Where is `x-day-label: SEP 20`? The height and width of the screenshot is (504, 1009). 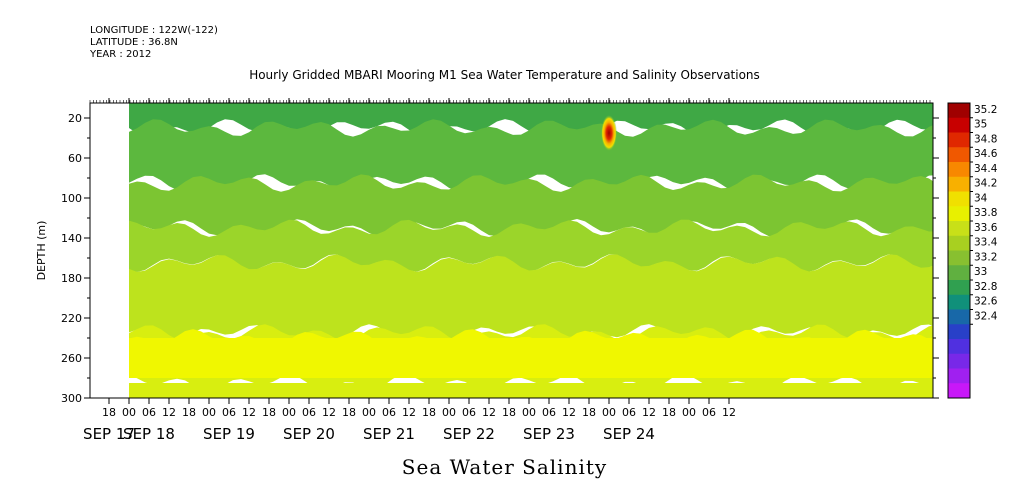
x-day-label: SEP 20 is located at coordinates (309, 434).